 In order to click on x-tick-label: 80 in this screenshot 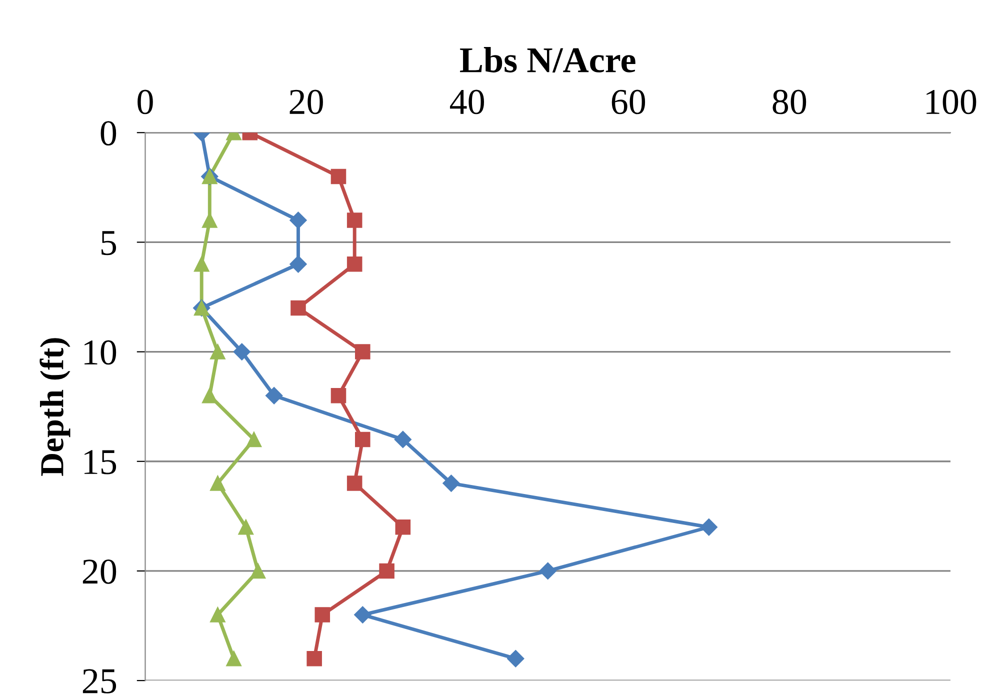, I will do `click(789, 102)`.